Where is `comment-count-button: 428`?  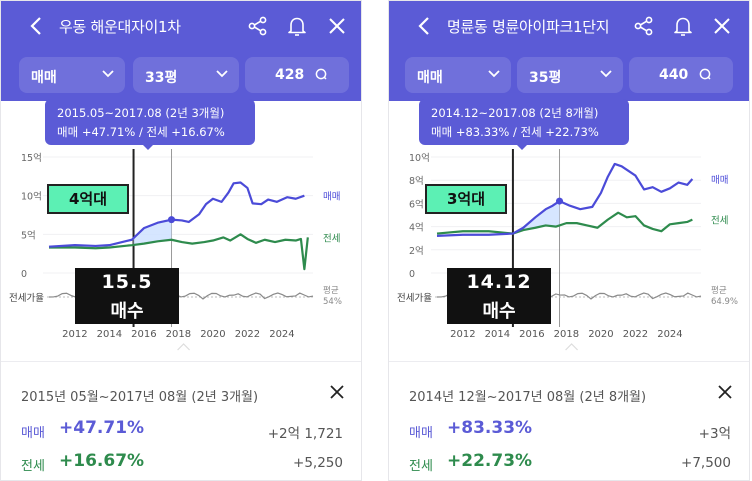 comment-count-button: 428 is located at coordinates (297, 75).